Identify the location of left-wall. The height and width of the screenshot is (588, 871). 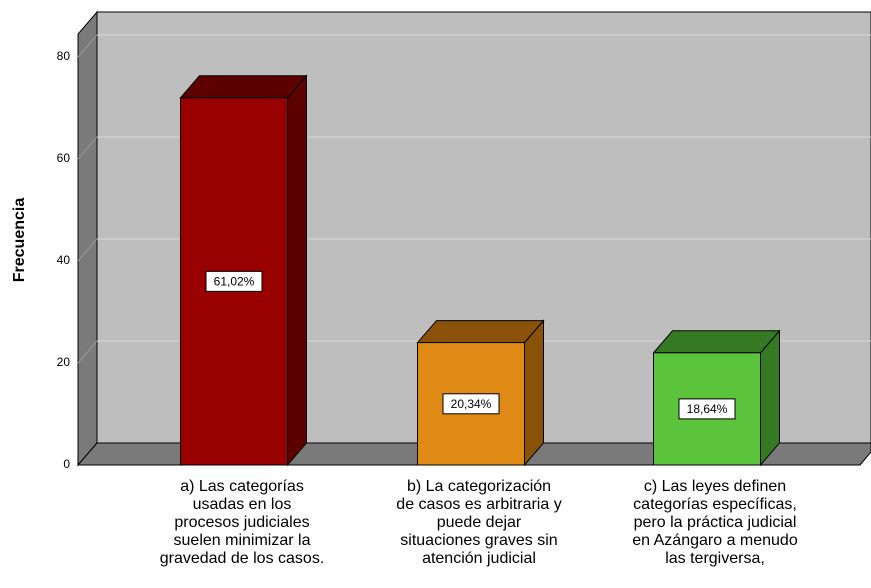
(87, 238).